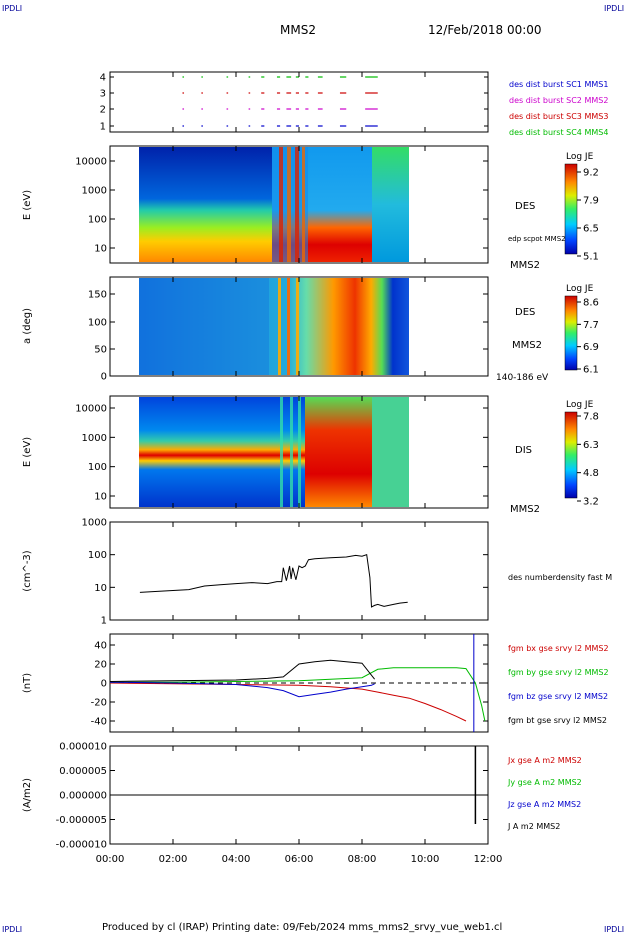 The image size is (630, 934). What do you see at coordinates (100, 588) in the screenshot?
I see `panel5-tick-label: 10` at bounding box center [100, 588].